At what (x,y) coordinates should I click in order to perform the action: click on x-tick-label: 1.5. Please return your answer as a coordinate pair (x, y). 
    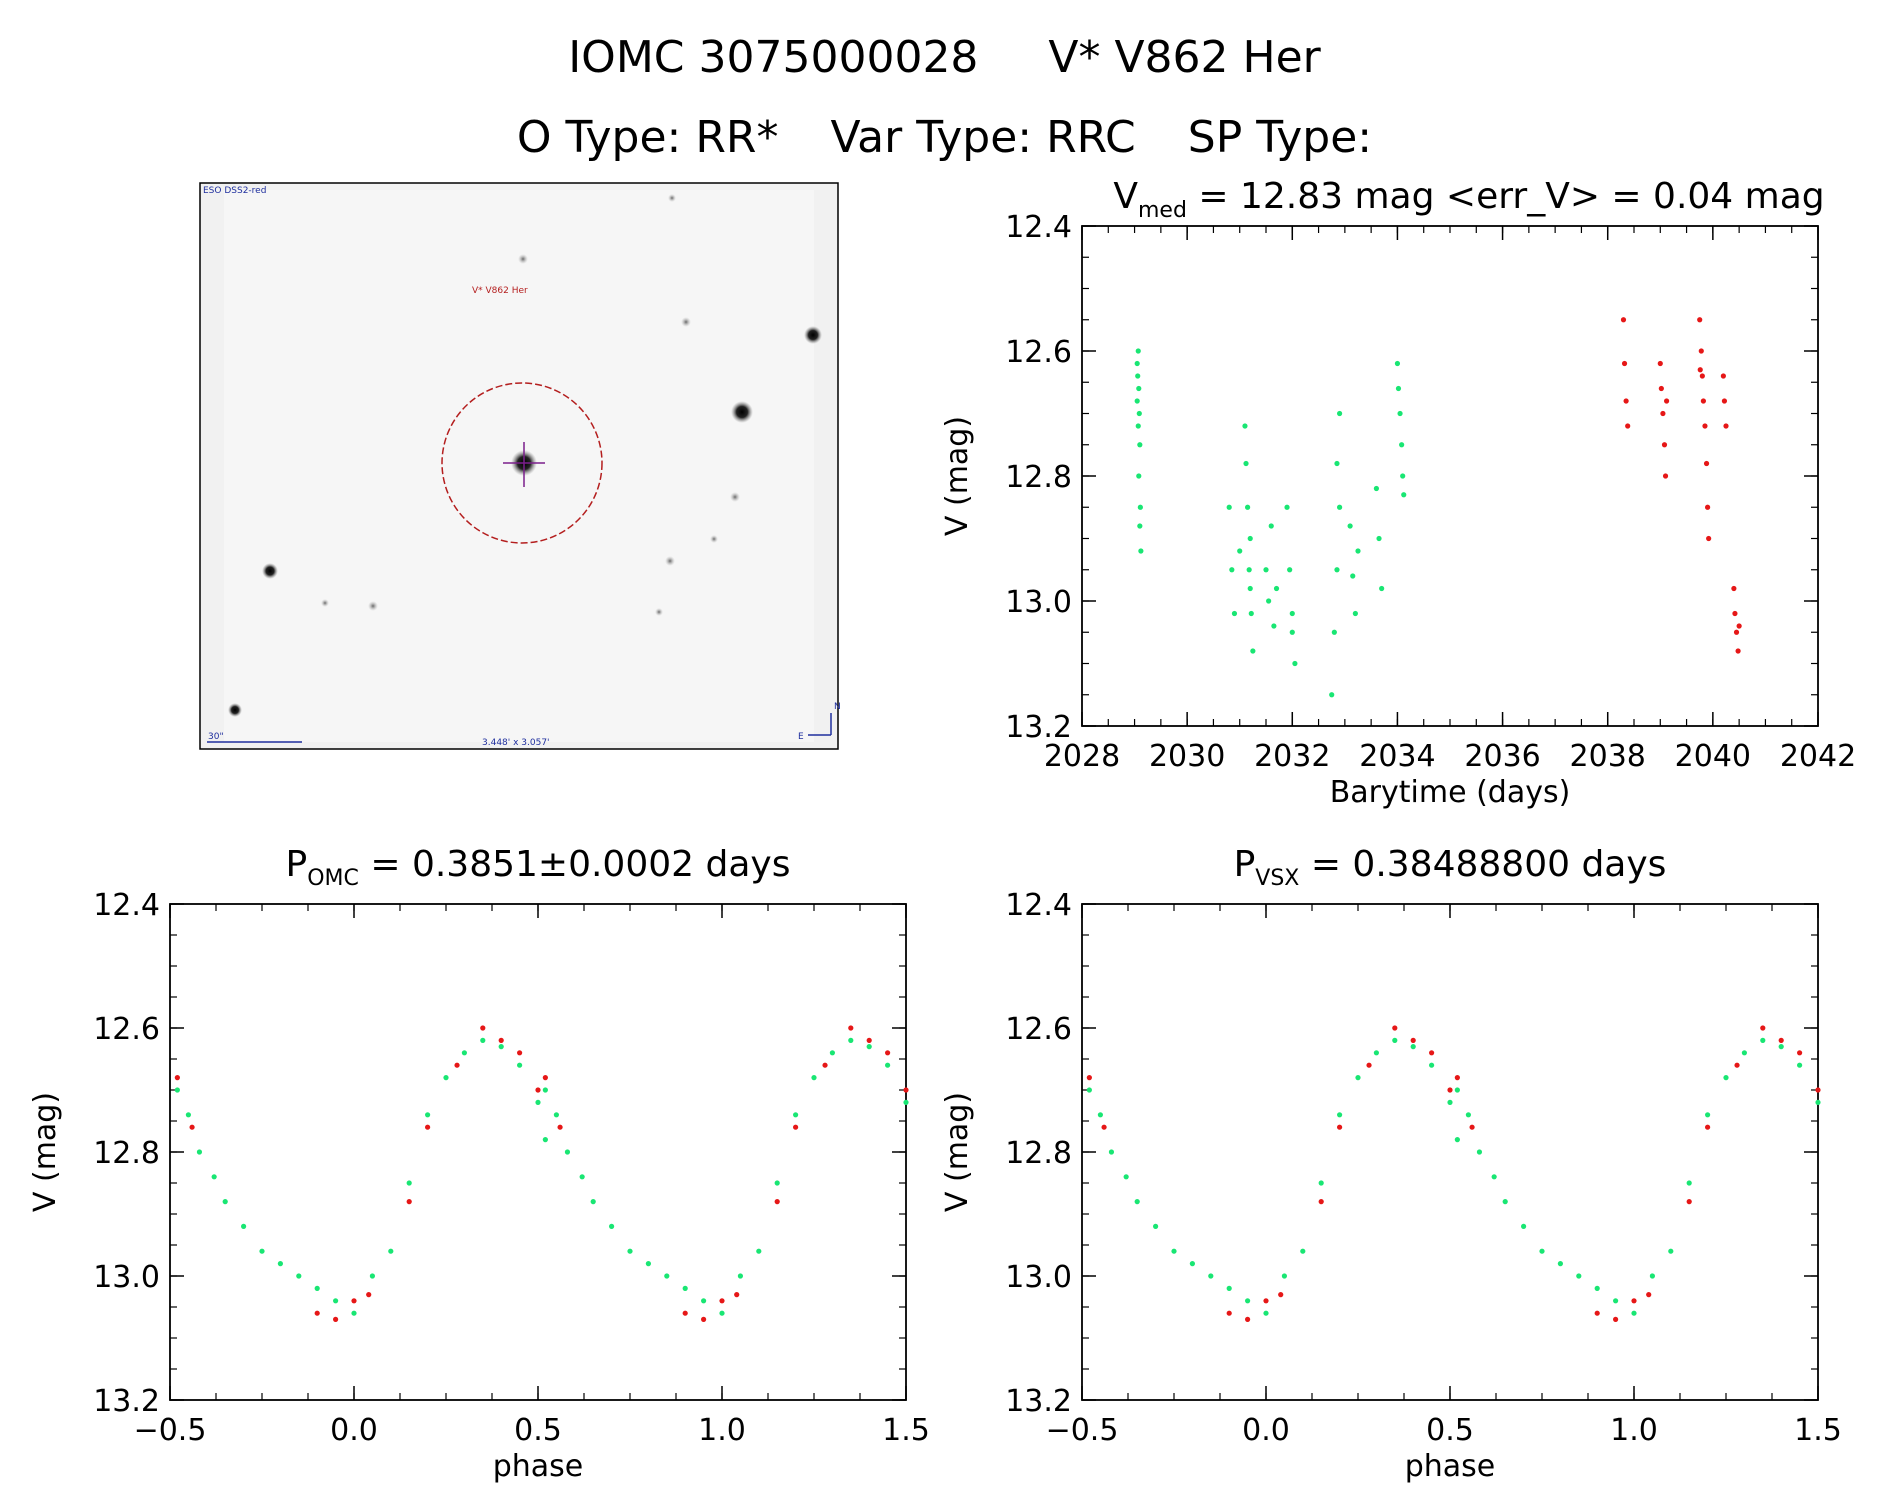
    Looking at the image, I should click on (1818, 1430).